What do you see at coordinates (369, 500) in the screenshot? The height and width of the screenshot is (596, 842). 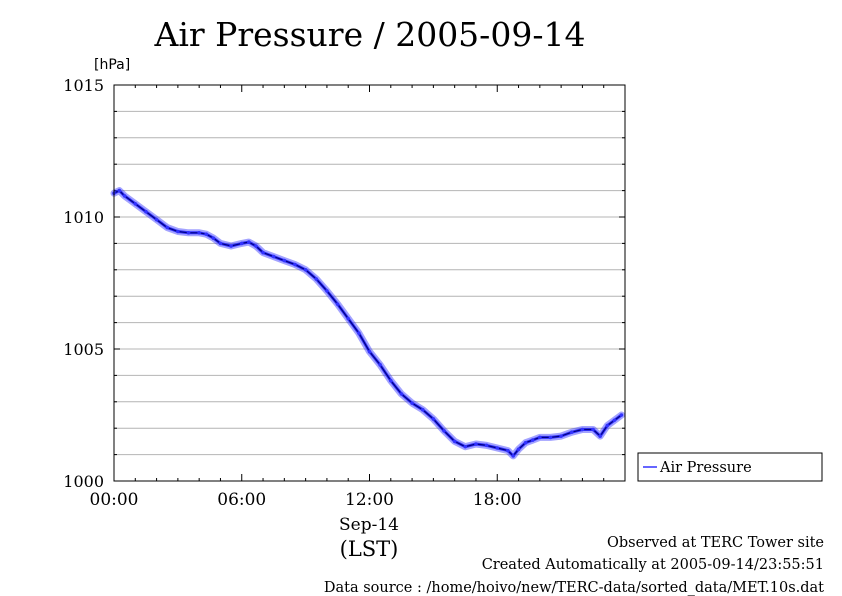 I see `x-tick-label: 12:00` at bounding box center [369, 500].